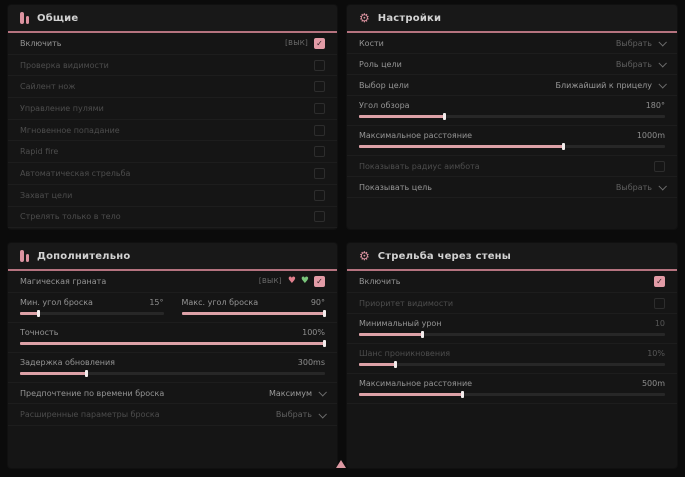 Image resolution: width=685 pixels, height=477 pixels. Describe the element at coordinates (659, 303) in the screenshot. I see `visibility-priority-checkbox` at that location.